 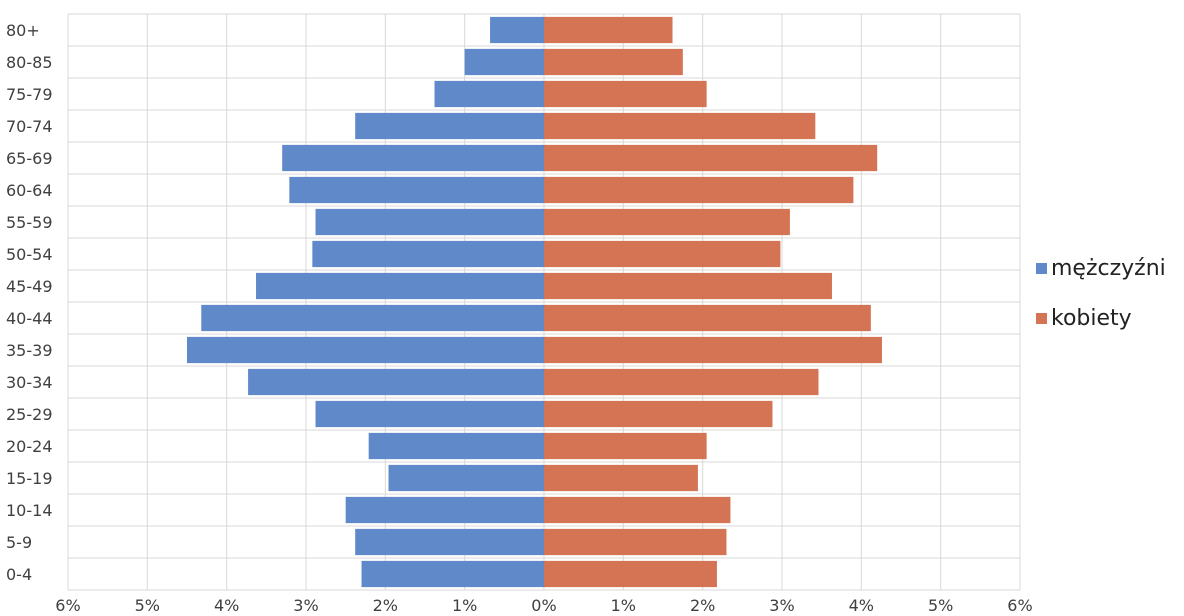 I want to click on y-tick-label: 45-49, so click(x=29, y=286).